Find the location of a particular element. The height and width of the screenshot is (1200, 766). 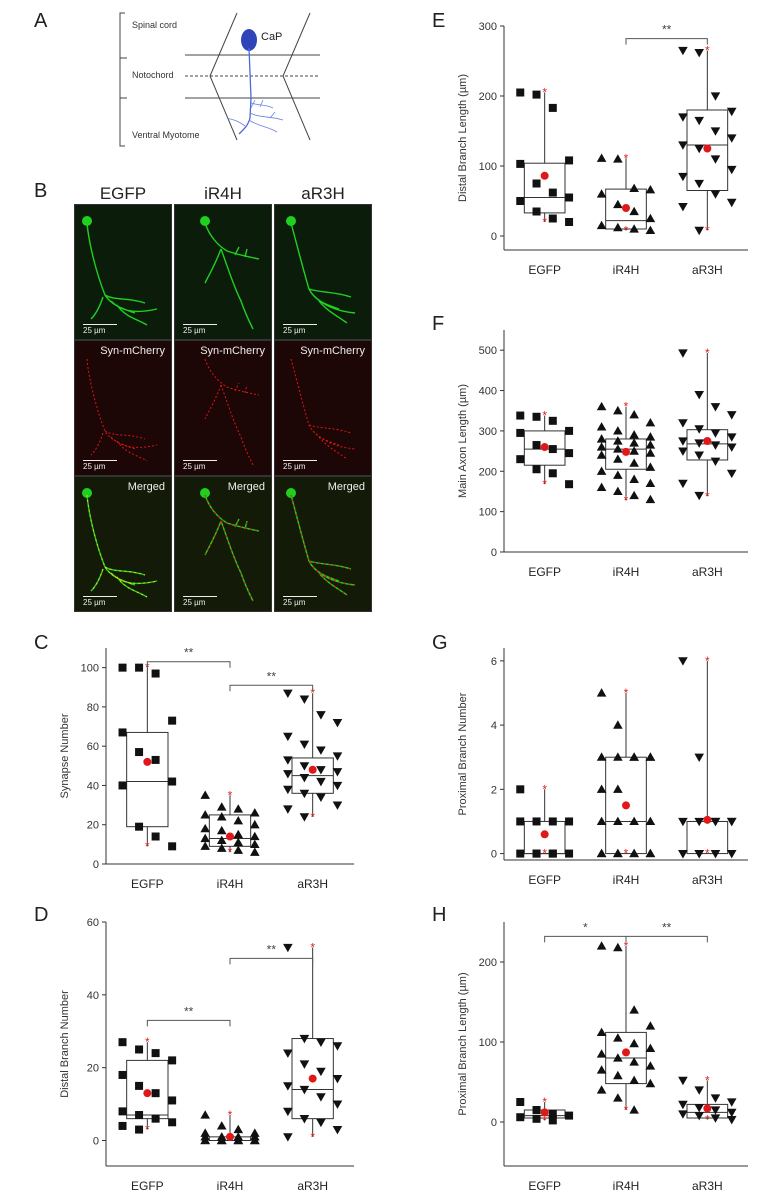

y-axis-label: Distal Branch Length (µm) is located at coordinates (463, 138).